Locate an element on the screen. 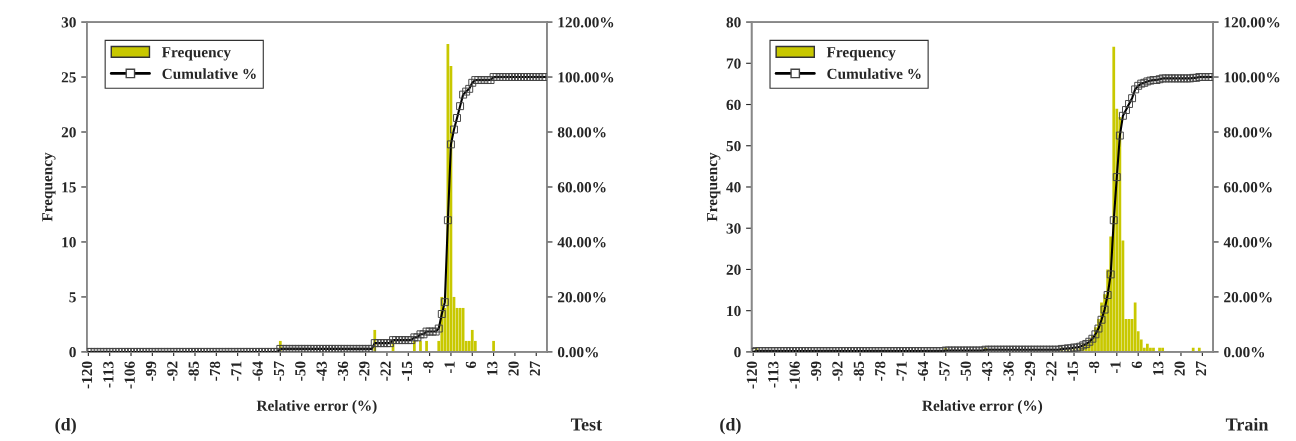 This screenshot has height=441, width=1296. y-tick-label: 15 is located at coordinates (69, 187).